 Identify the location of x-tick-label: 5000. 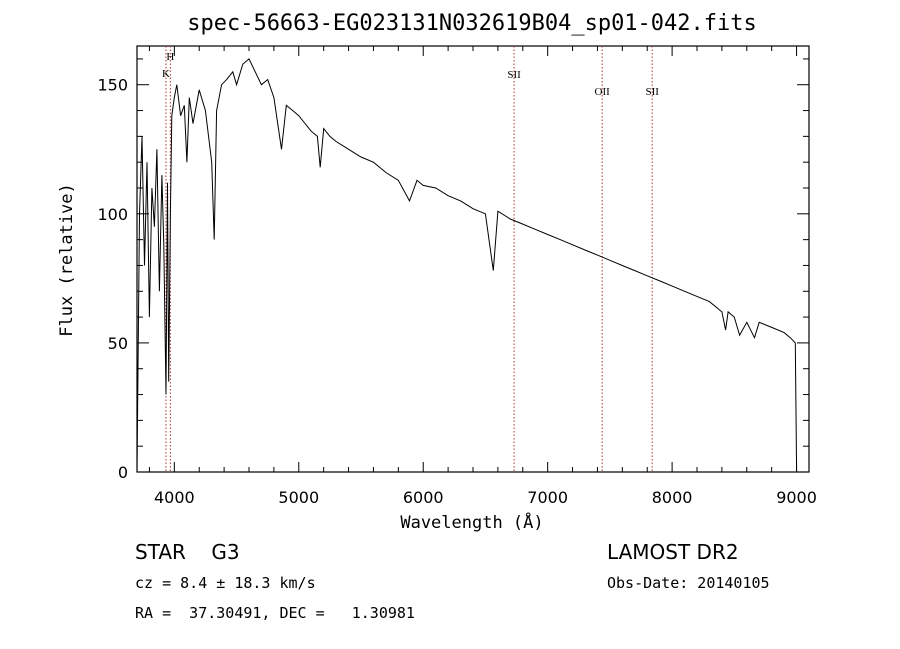
(298, 497).